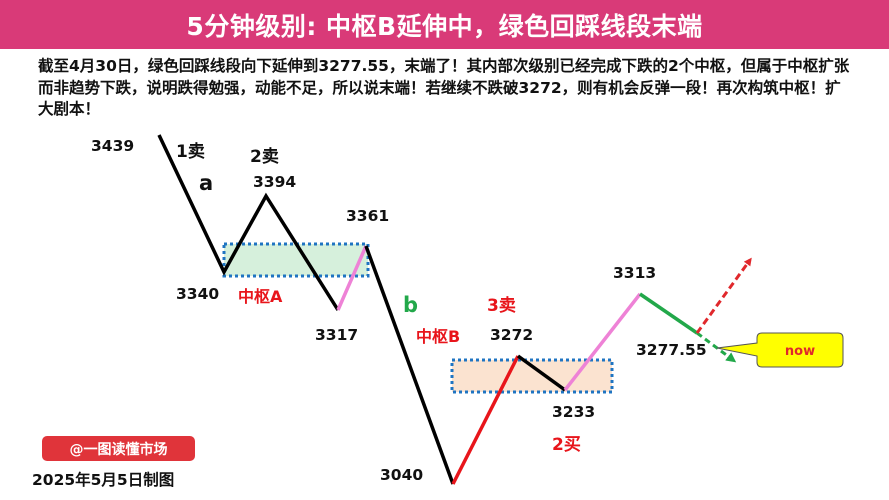  Describe the element at coordinates (206, 183) in the screenshot. I see `segment-a-label: a` at that location.